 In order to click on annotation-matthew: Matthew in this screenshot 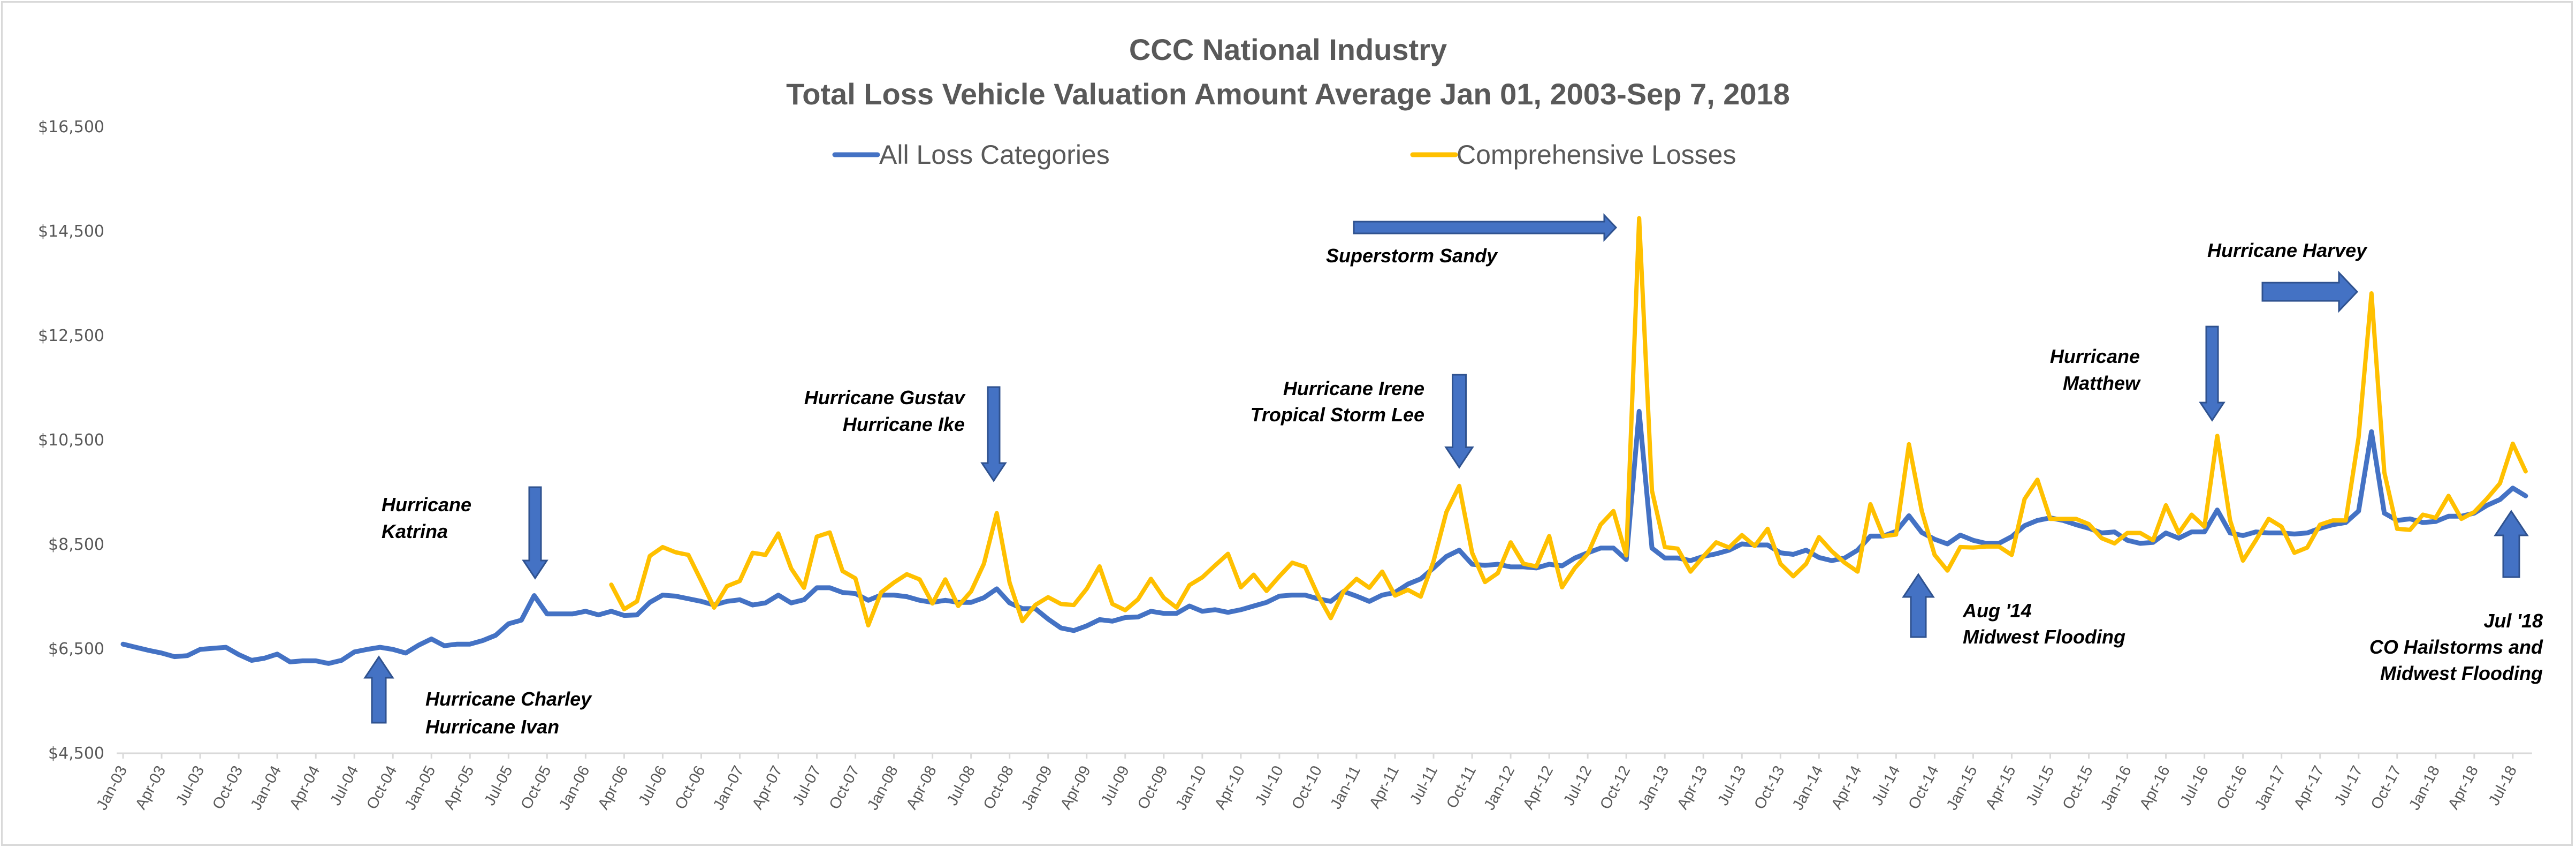, I will do `click(2102, 383)`.